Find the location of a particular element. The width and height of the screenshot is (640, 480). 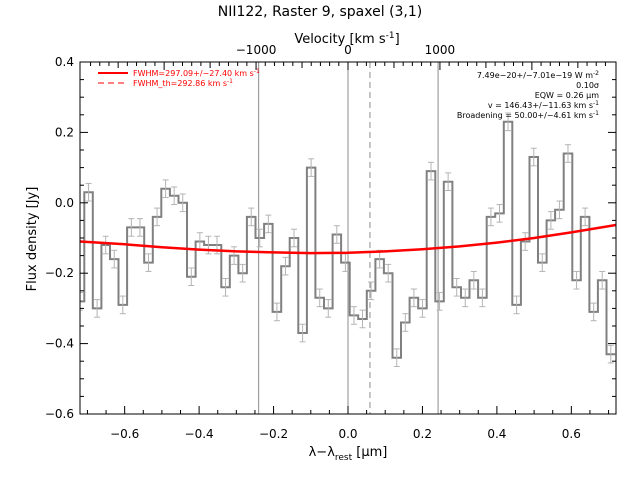

x-tick-label: −0.2 is located at coordinates (273, 434).